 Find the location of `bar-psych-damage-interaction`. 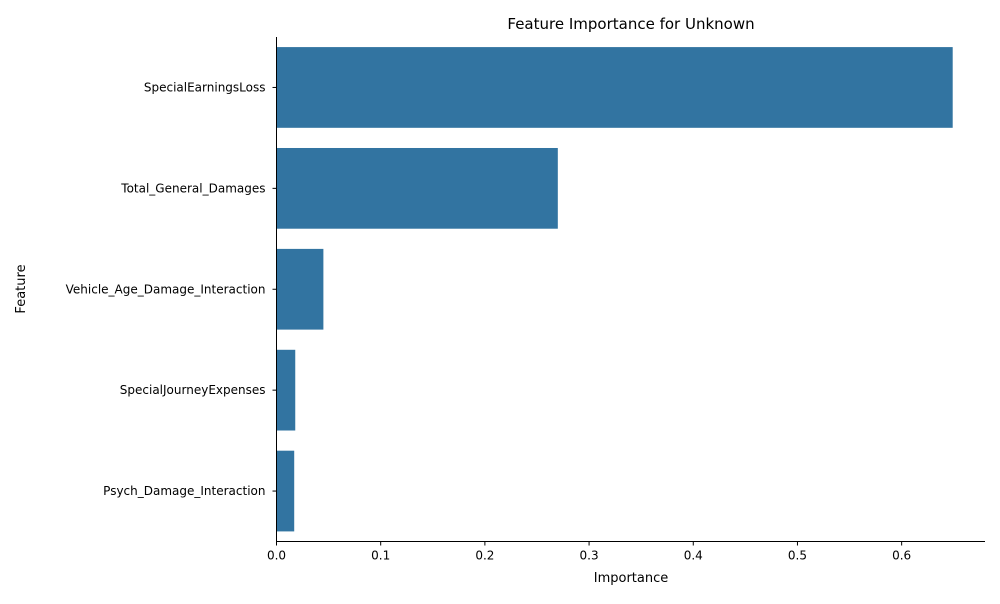

bar-psych-damage-interaction is located at coordinates (285, 491).